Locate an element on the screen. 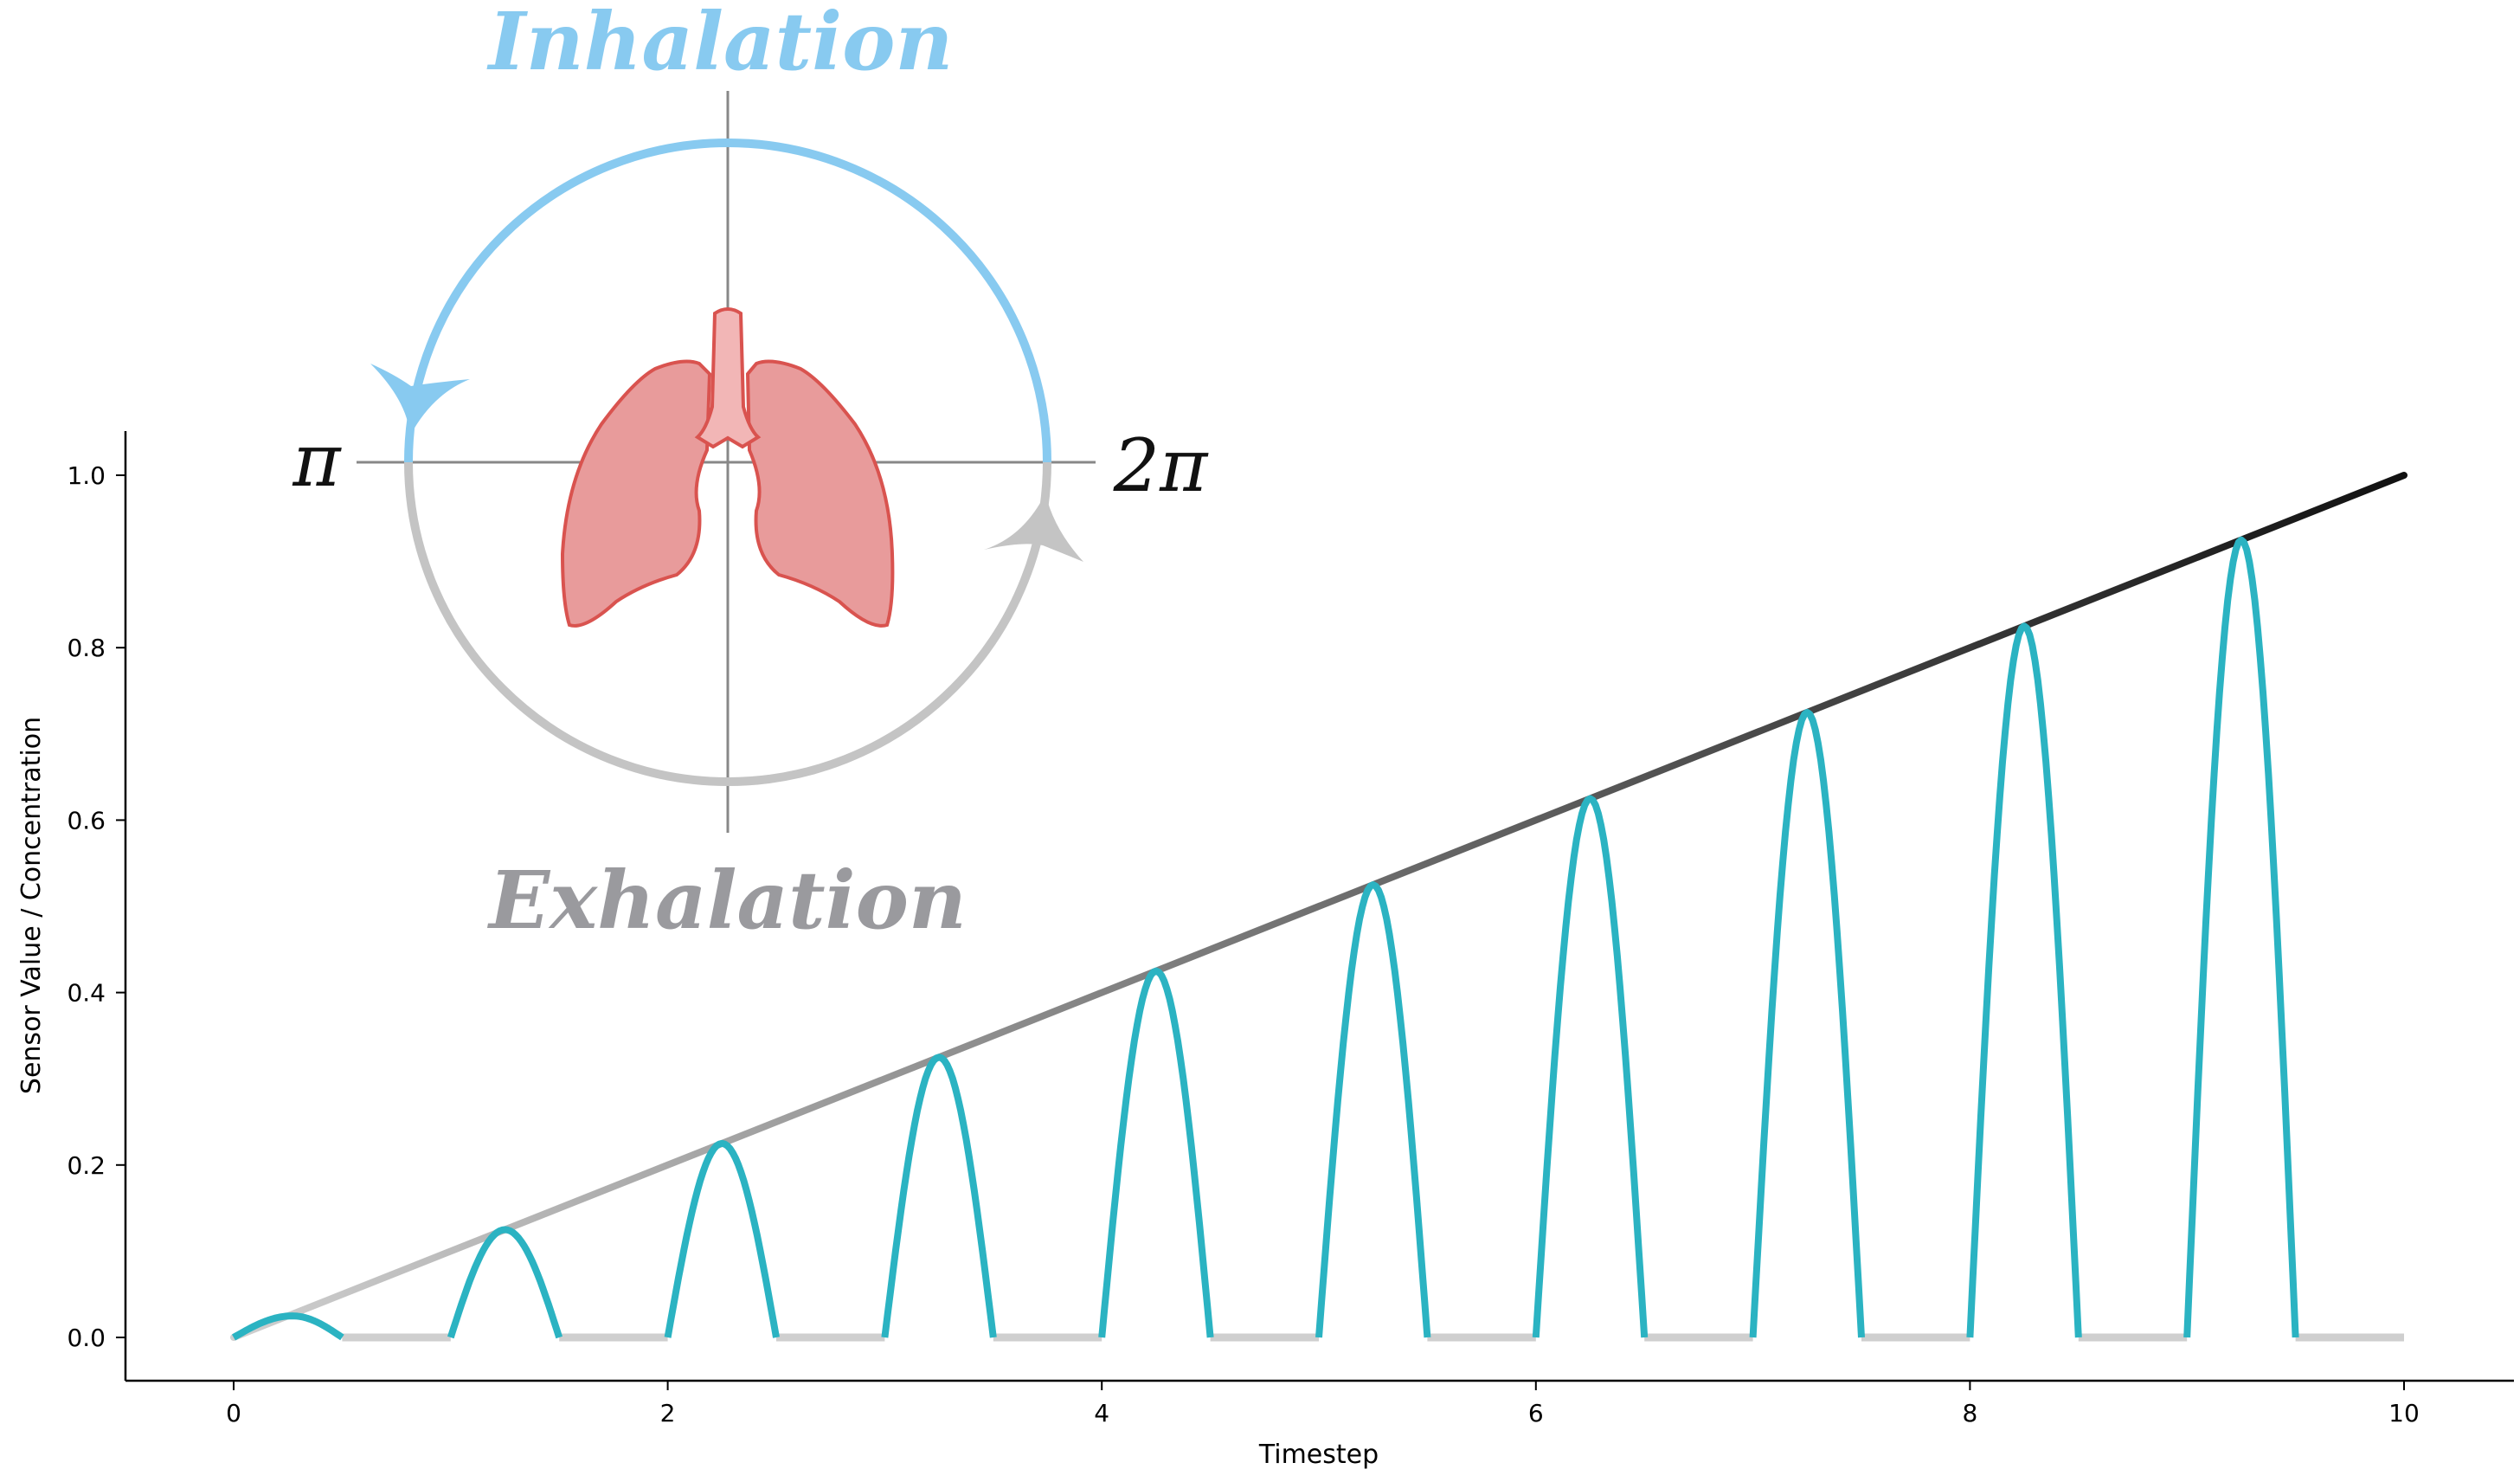 The width and height of the screenshot is (2520, 1482). y-tick-label: 0.4 is located at coordinates (86, 993).